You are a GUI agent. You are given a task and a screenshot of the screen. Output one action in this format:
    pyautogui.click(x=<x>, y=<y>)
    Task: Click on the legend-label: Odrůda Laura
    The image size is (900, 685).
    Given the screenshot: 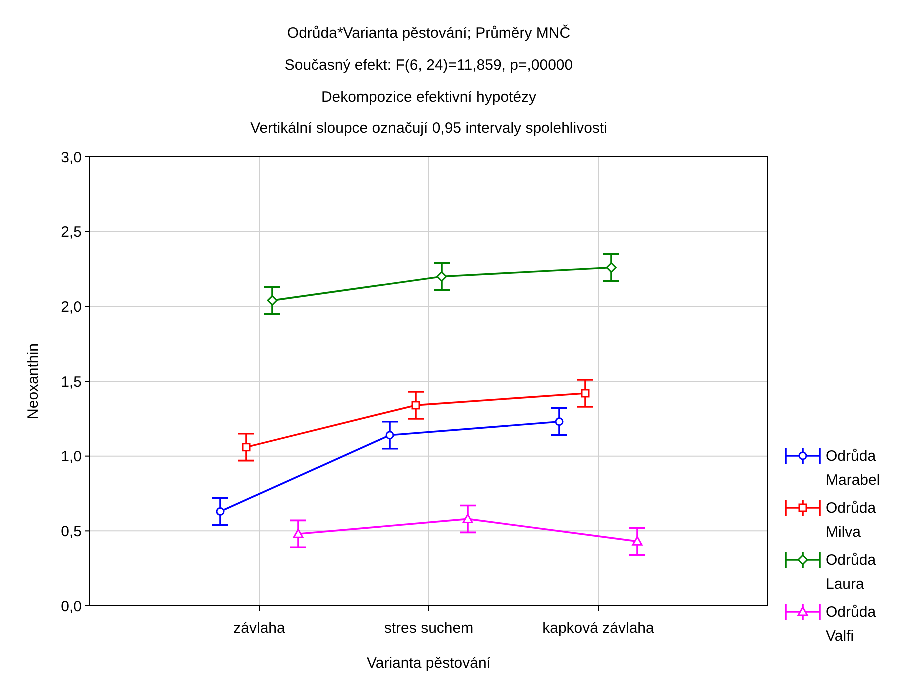 What is the action you would take?
    pyautogui.click(x=851, y=572)
    